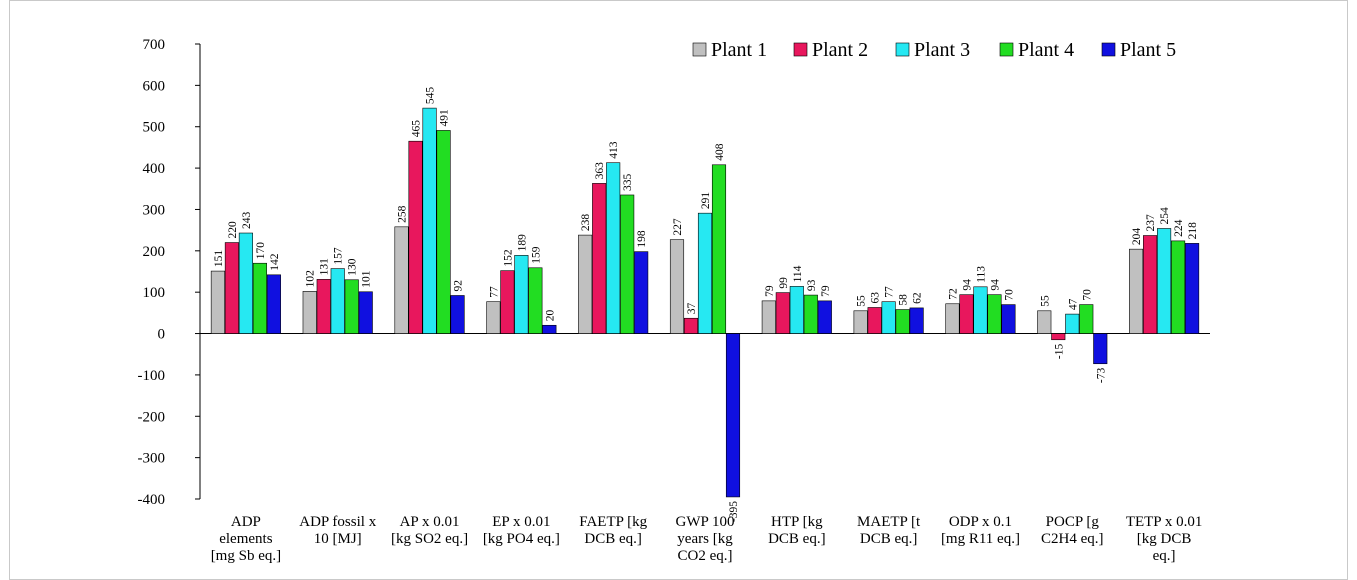 The width and height of the screenshot is (1357, 580). What do you see at coordinates (521, 522) in the screenshot?
I see `category-label-line: EP x 0.01` at bounding box center [521, 522].